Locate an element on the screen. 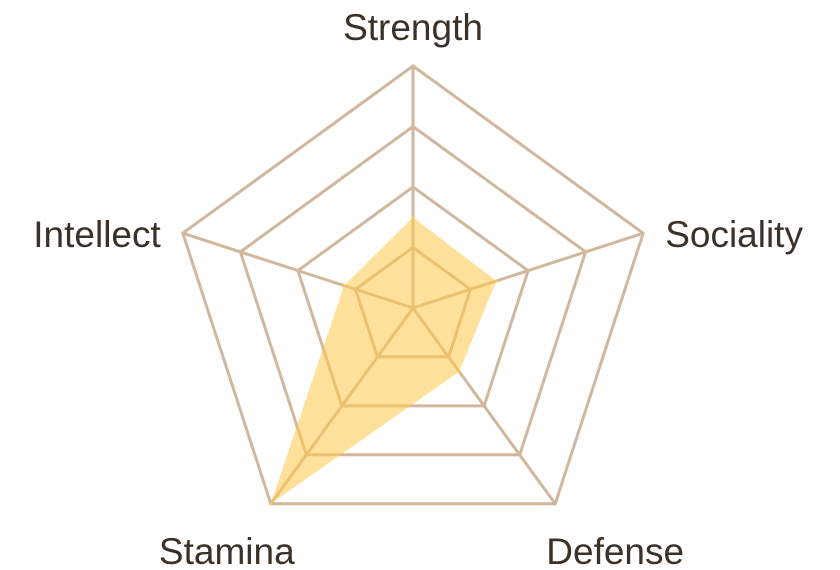 This screenshot has width=840, height=570. axis-label-strength: Strength is located at coordinates (413, 27).